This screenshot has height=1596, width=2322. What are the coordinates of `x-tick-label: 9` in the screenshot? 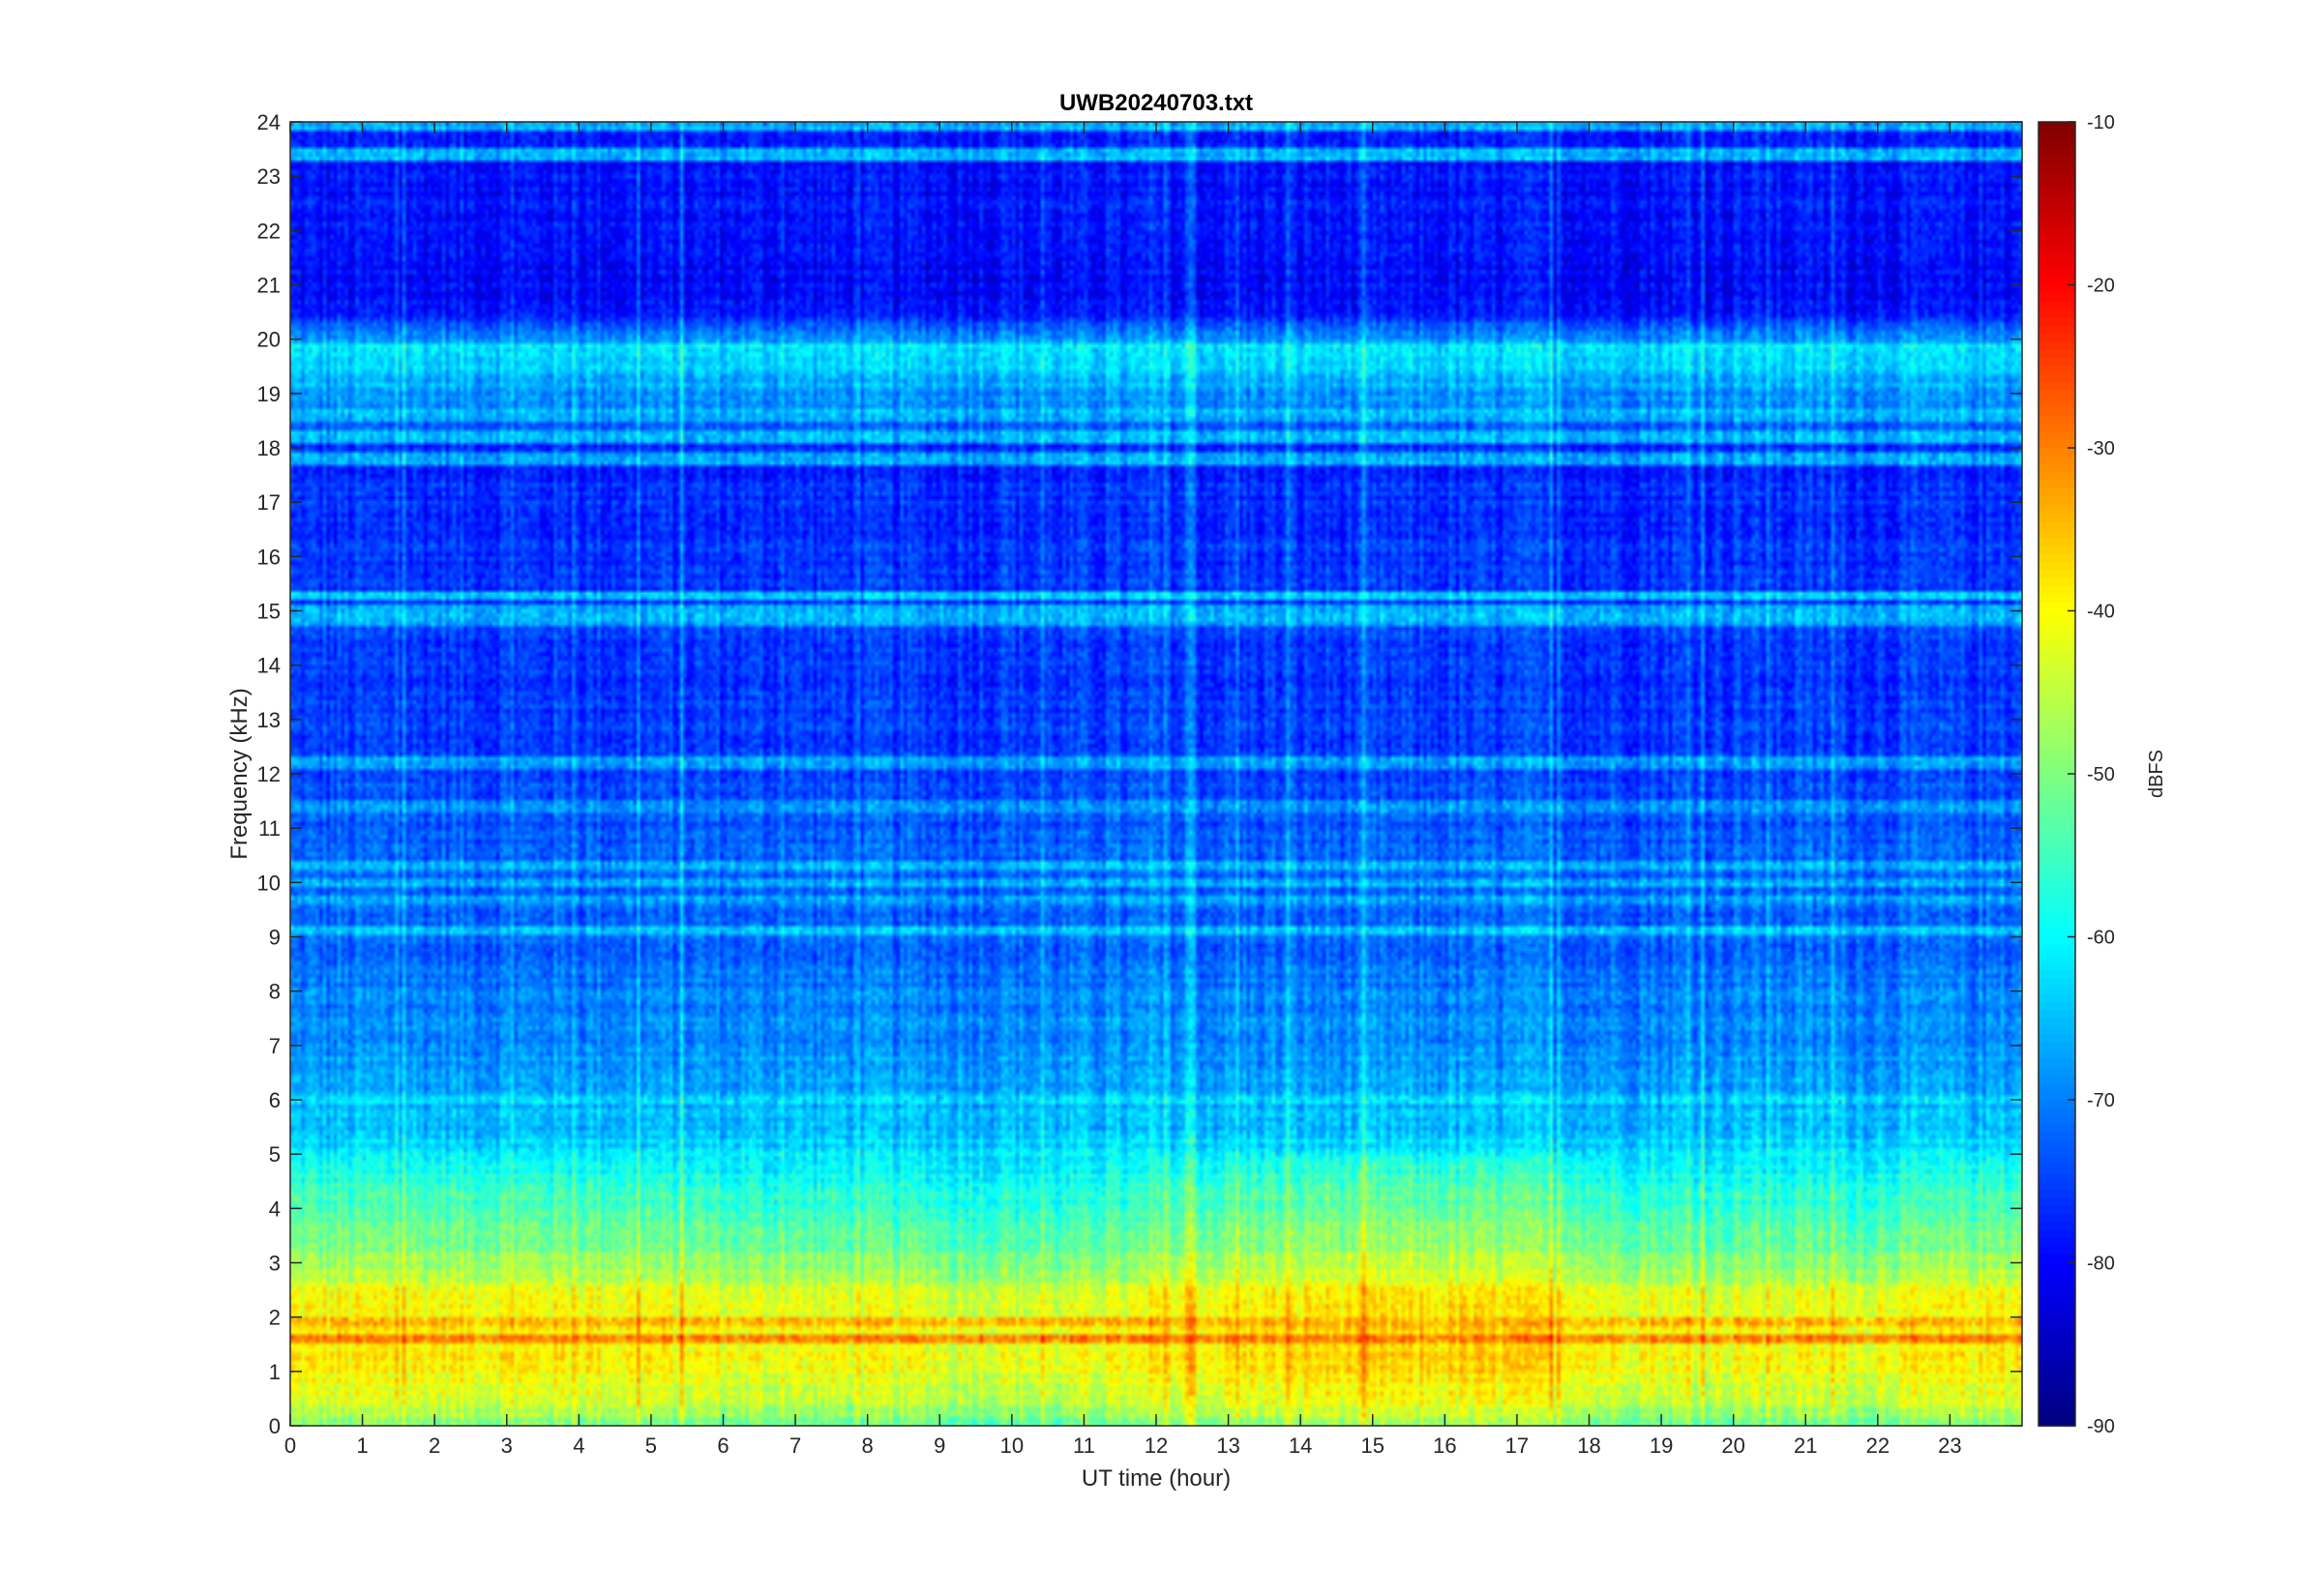 It's located at (939, 1445).